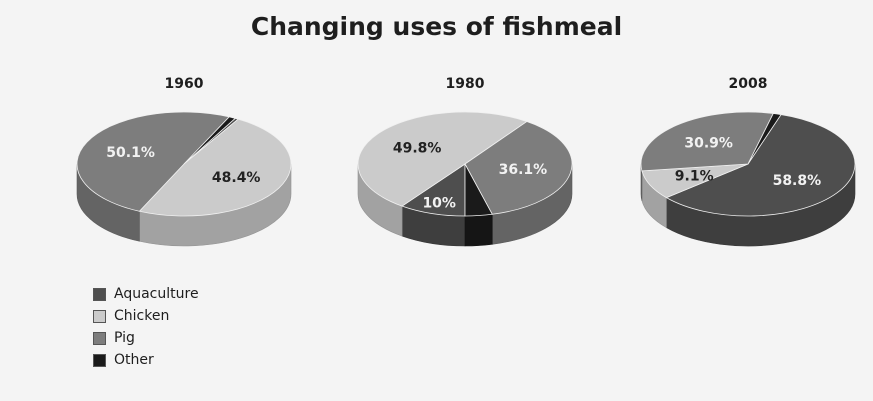  I want to click on legend-item-aquaculture: Aquaculture, so click(146, 294).